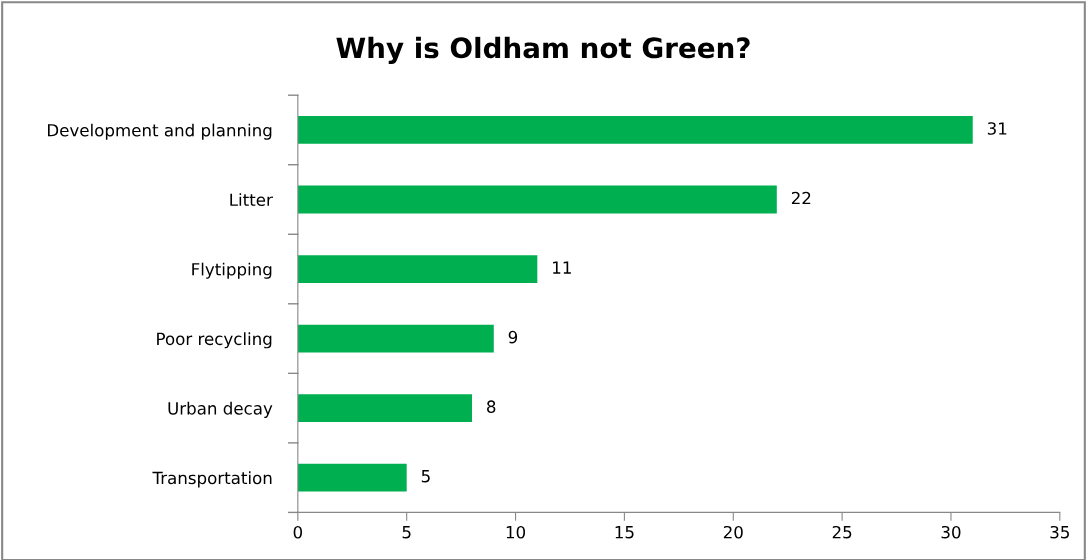 The width and height of the screenshot is (1087, 560). I want to click on data-label: 5, so click(425, 476).